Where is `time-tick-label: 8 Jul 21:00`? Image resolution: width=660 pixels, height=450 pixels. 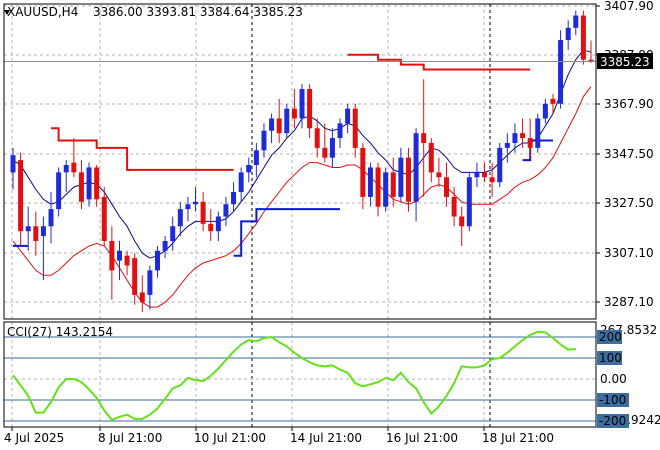 time-tick-label: 8 Jul 21:00 is located at coordinates (130, 438).